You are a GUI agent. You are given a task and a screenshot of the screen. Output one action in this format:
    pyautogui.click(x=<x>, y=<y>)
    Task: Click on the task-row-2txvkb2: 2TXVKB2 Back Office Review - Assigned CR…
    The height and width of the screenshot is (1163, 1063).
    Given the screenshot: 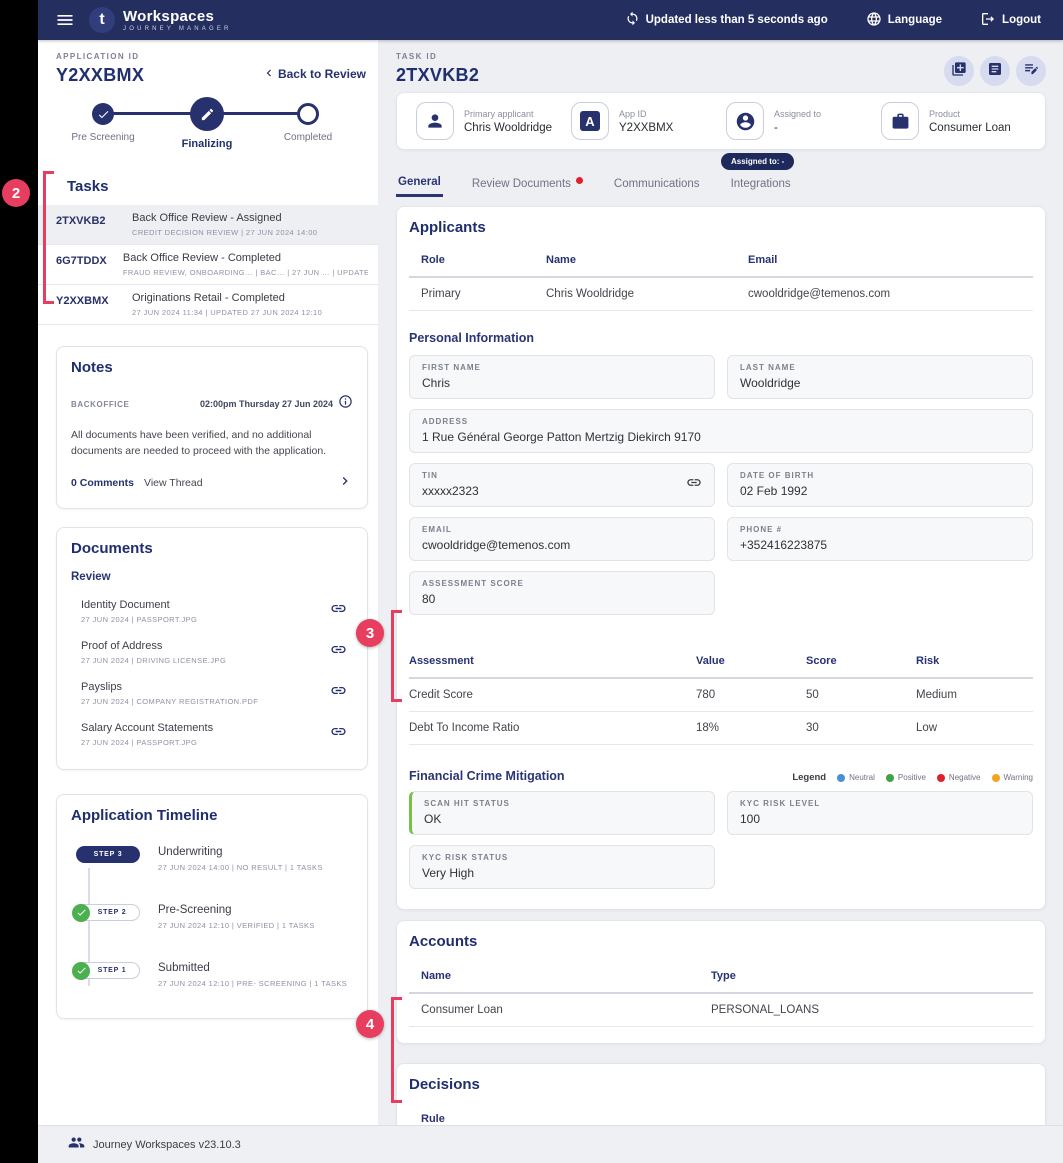 What is the action you would take?
    pyautogui.click(x=208, y=225)
    